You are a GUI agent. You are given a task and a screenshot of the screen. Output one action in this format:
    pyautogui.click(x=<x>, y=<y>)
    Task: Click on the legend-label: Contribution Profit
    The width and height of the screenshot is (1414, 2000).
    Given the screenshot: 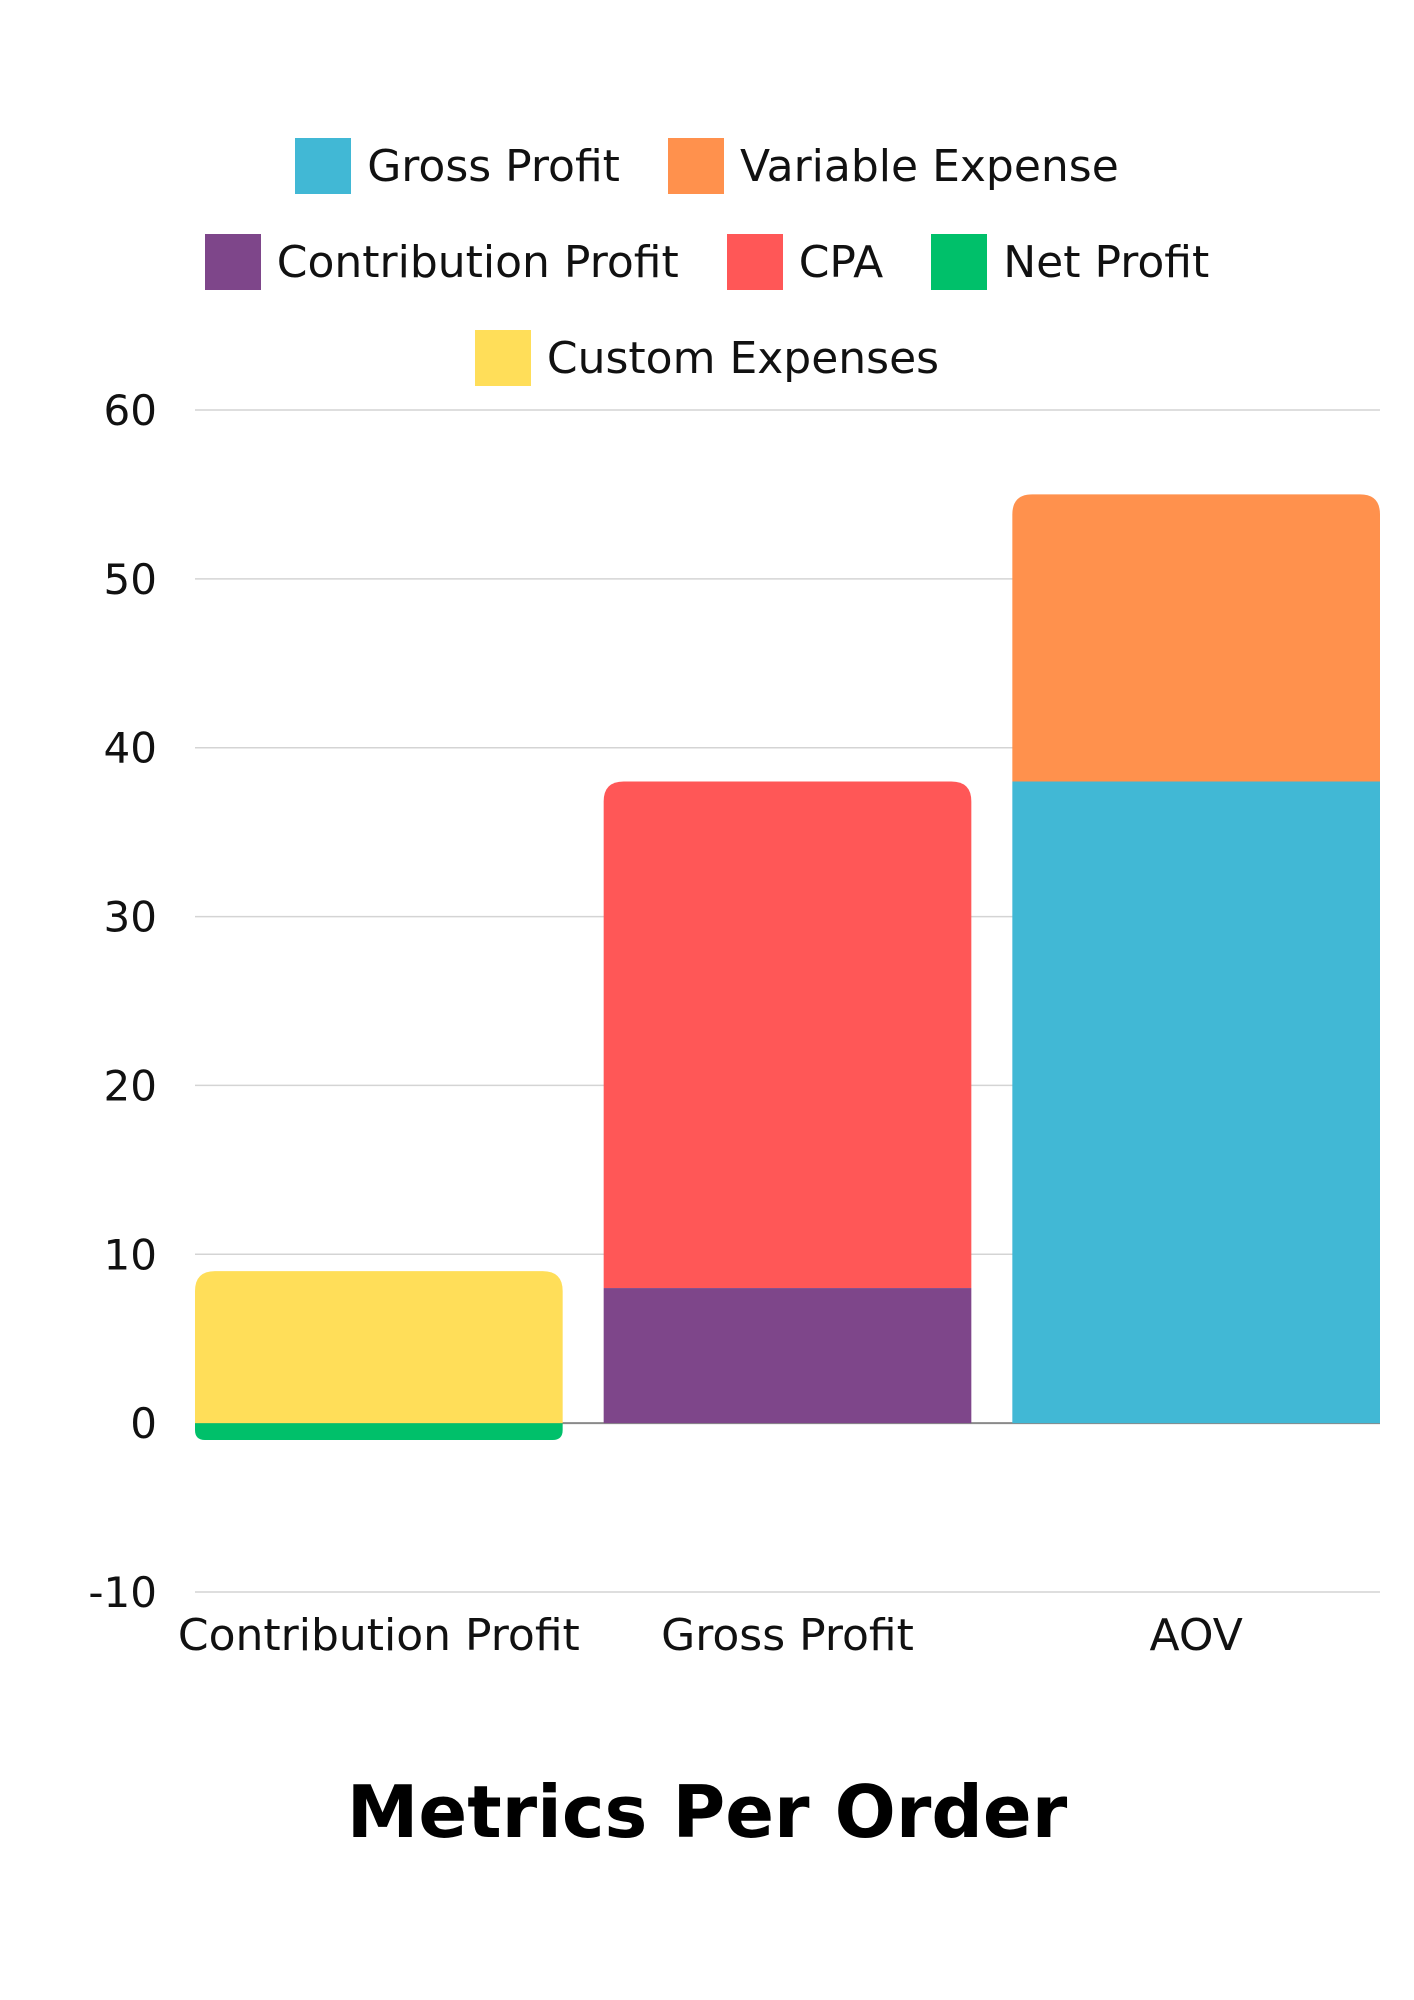 What is the action you would take?
    pyautogui.click(x=477, y=262)
    